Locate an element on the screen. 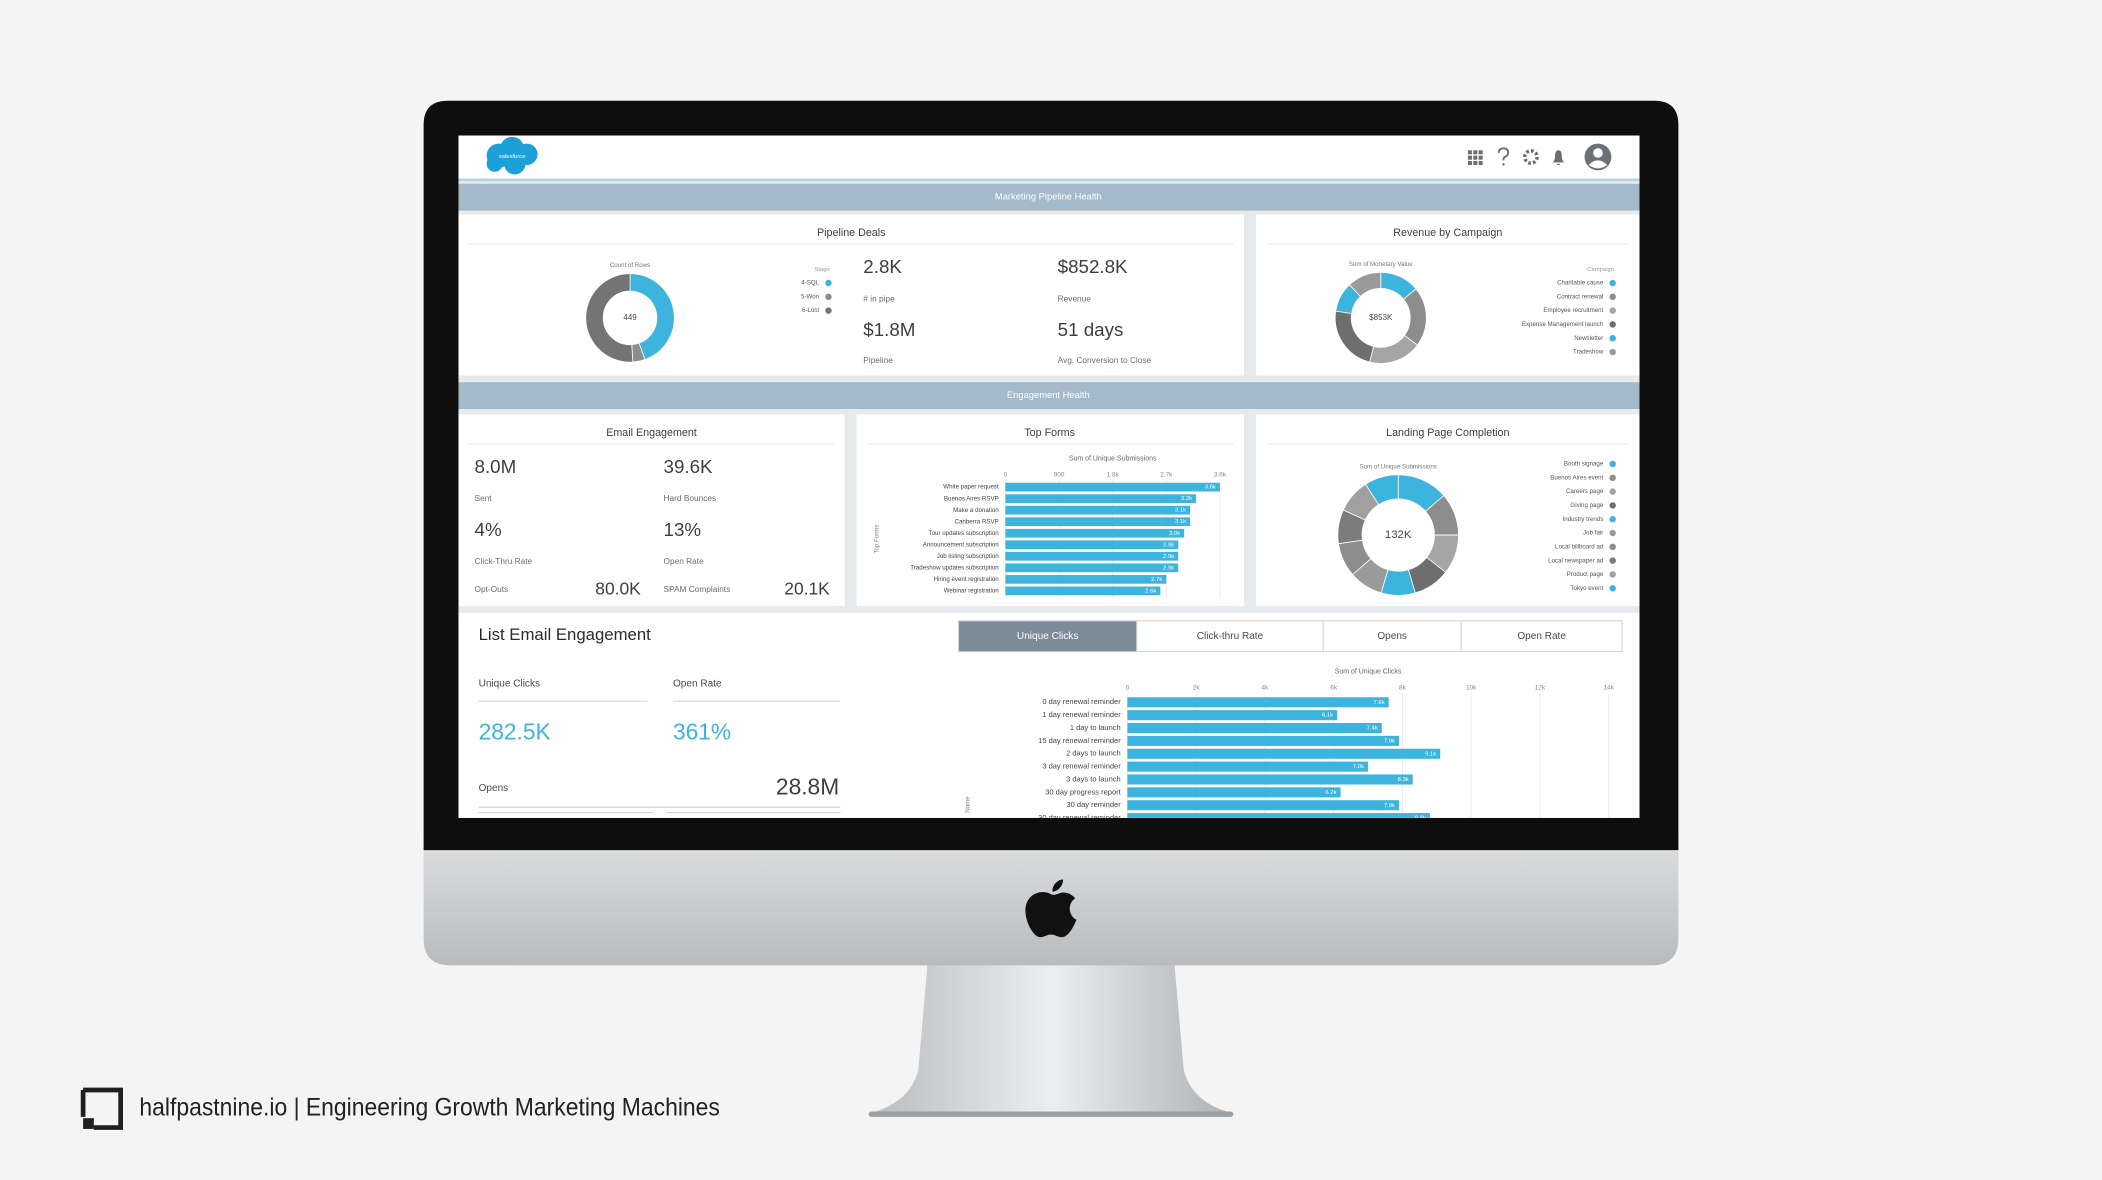  bar-value-label: 7.0k is located at coordinates (1358, 767).